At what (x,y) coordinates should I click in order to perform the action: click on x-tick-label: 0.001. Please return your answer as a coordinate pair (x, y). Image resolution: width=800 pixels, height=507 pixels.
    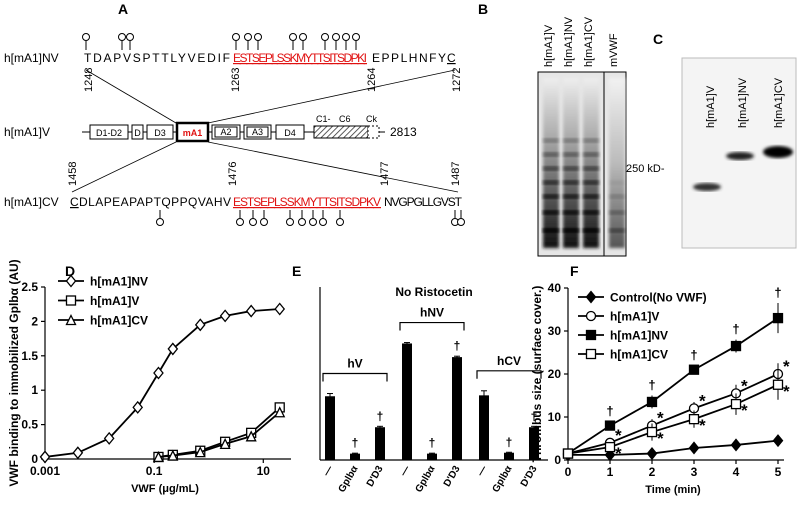
    Looking at the image, I should click on (45, 471).